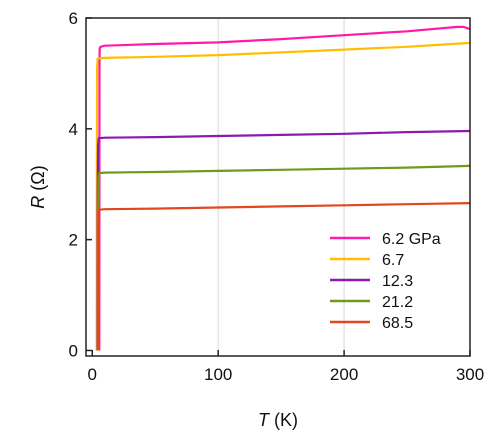 This screenshot has width=492, height=440. Describe the element at coordinates (397, 323) in the screenshot. I see `legend-label-4: 68.5` at that location.